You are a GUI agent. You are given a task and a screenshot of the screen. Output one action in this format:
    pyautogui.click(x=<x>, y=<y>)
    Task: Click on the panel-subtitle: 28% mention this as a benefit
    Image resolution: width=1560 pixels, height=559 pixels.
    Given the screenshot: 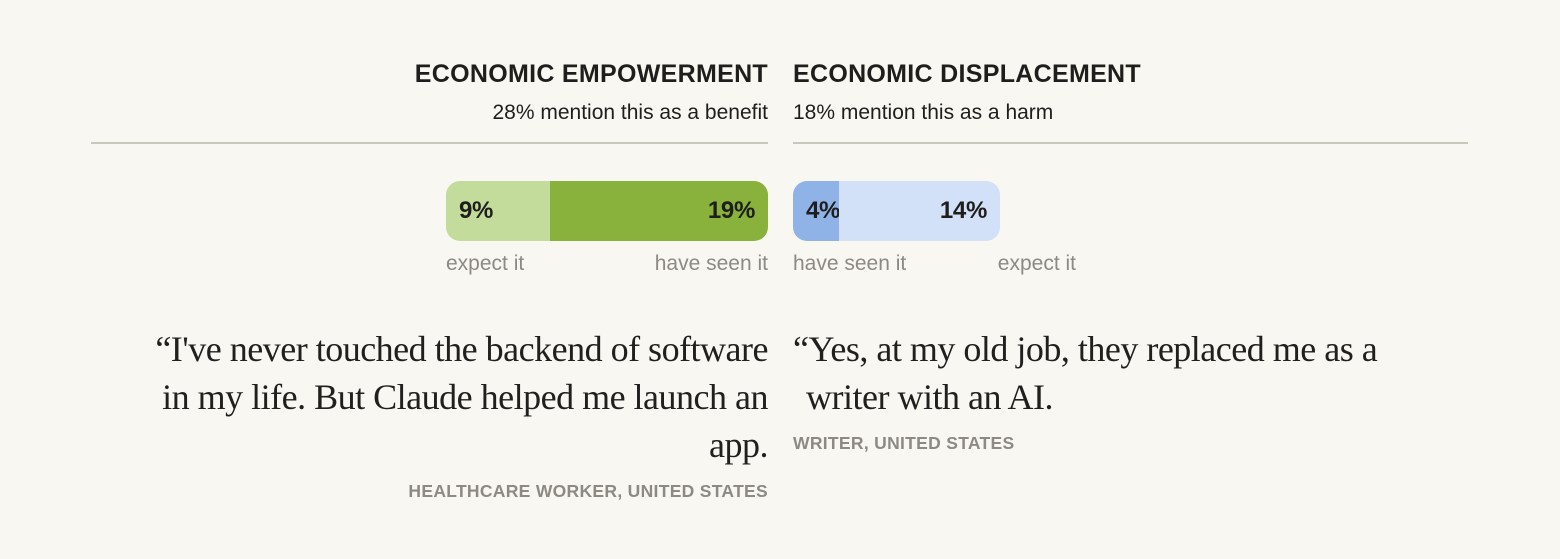 What is the action you would take?
    pyautogui.click(x=630, y=112)
    